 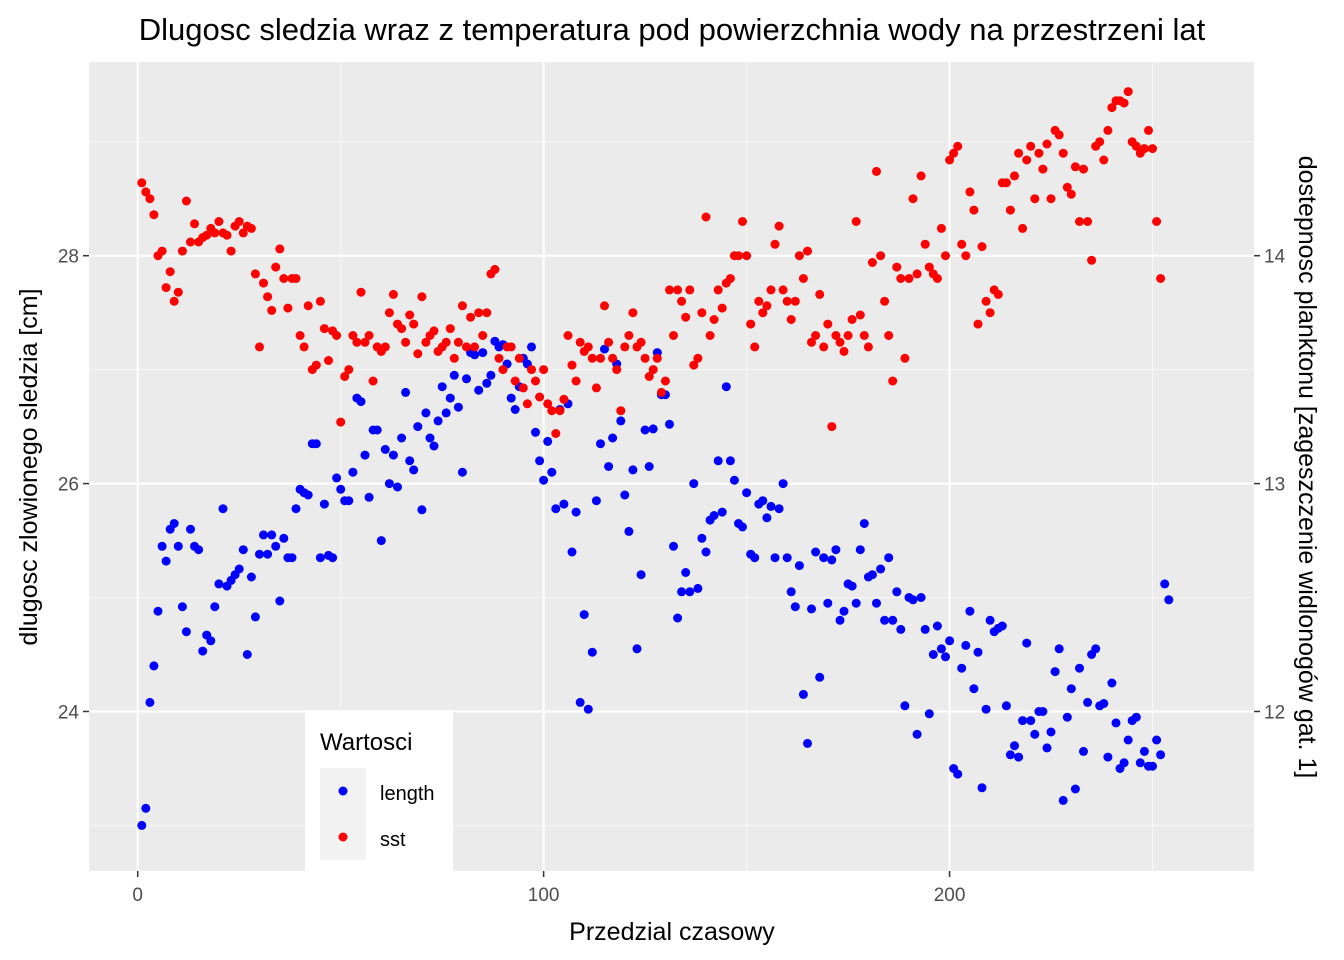 What do you see at coordinates (672, 932) in the screenshot?
I see `x-axis-title: Przedzial czasowy` at bounding box center [672, 932].